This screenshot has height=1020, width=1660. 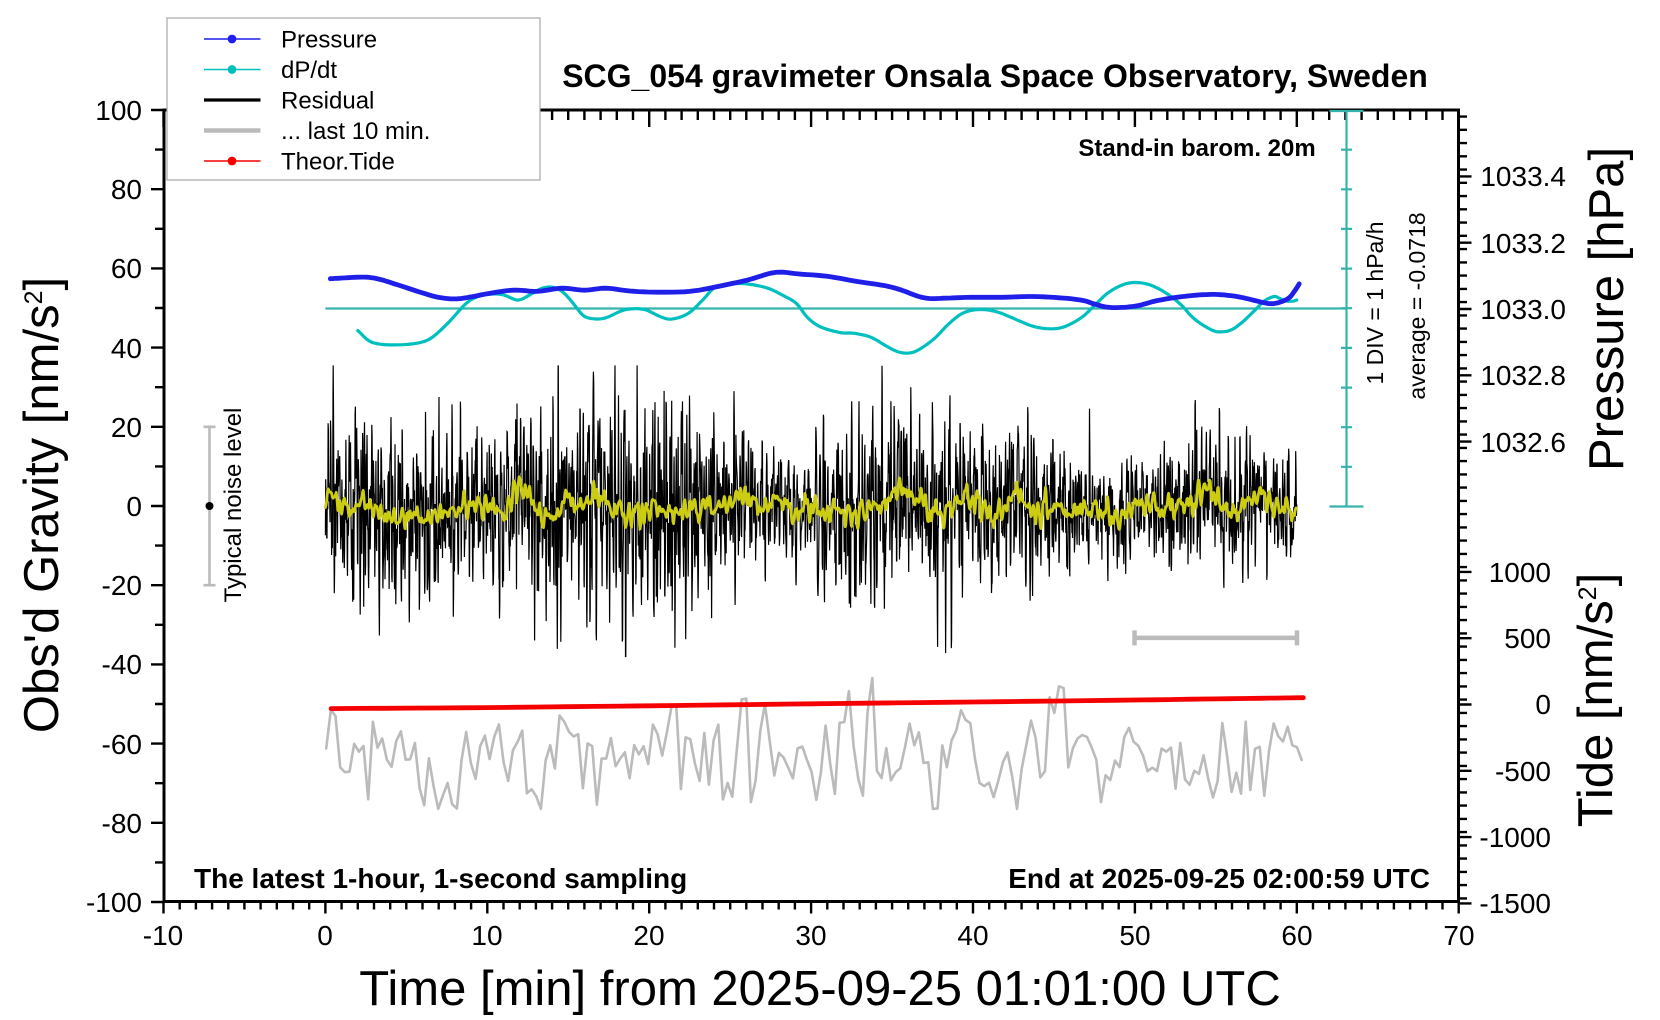 I want to click on svg-text:Time [min] from 2025-09-25 01:: Time [min] from 2025-09-25 01:01:00 UTC, so click(x=819, y=989).